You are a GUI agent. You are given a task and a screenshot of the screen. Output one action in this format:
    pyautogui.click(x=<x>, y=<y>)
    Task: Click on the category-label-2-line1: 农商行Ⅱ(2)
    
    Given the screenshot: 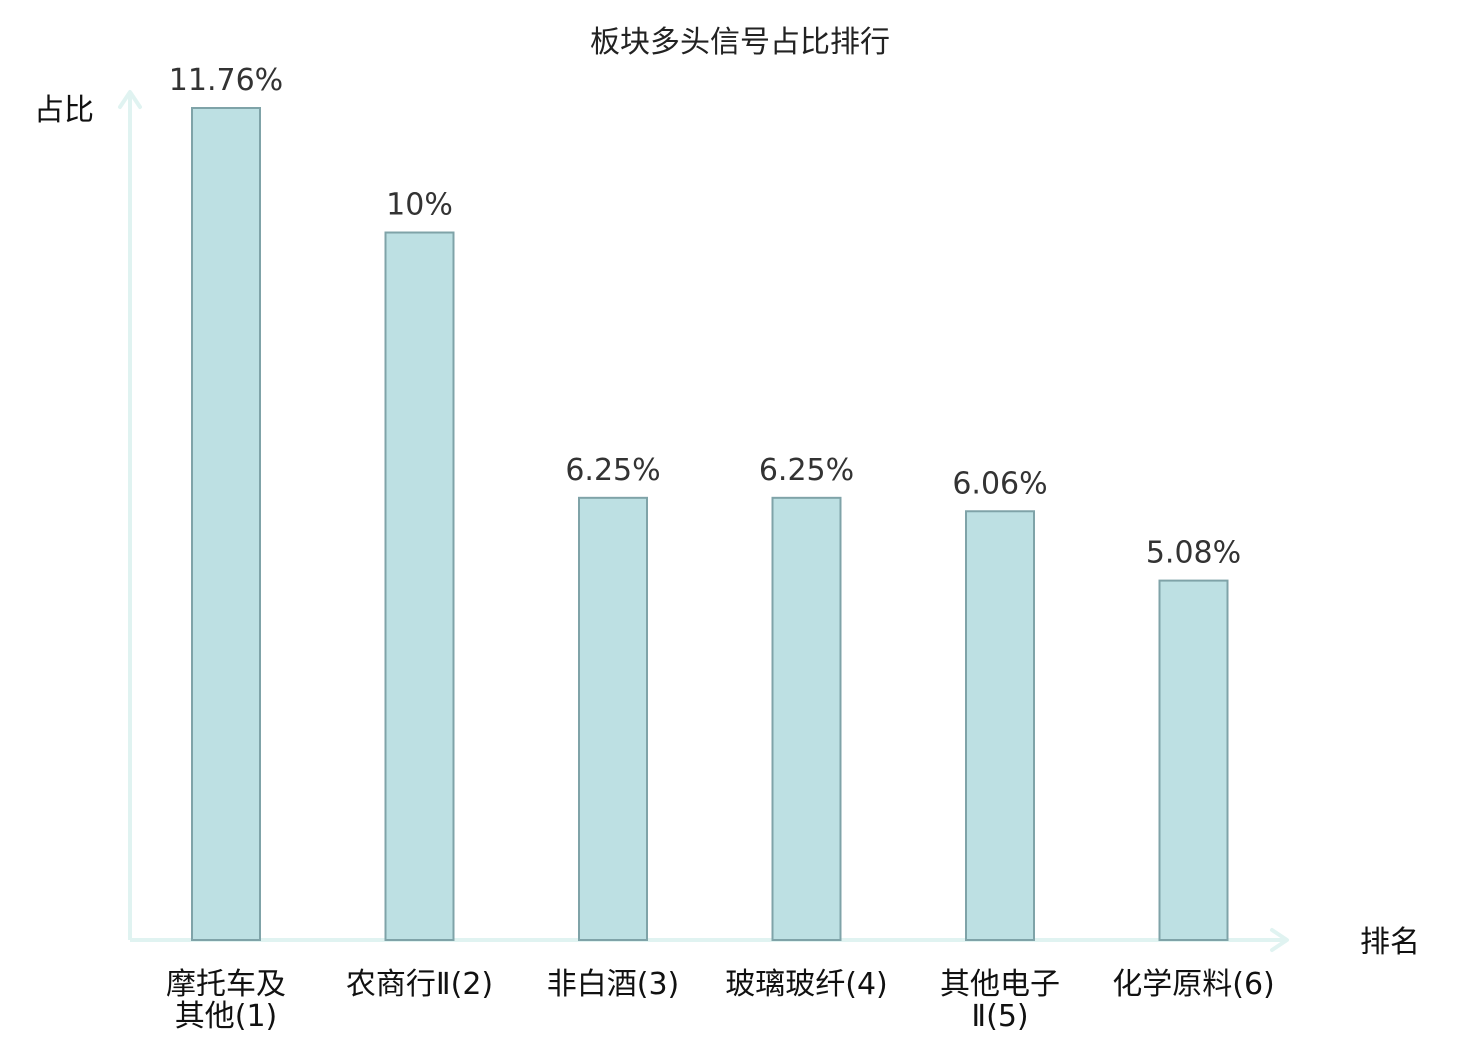 What is the action you would take?
    pyautogui.click(x=419, y=984)
    